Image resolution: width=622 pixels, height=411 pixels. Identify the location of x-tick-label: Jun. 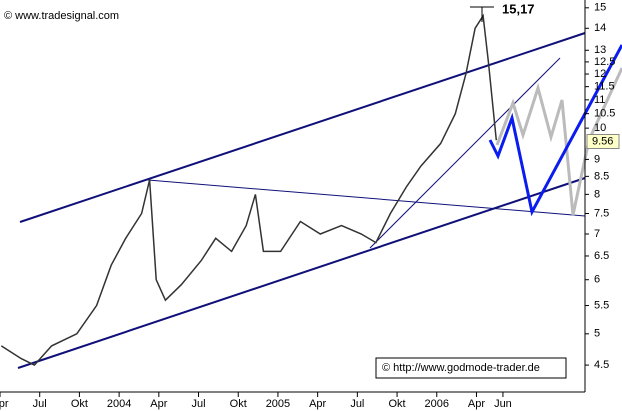
(503, 404).